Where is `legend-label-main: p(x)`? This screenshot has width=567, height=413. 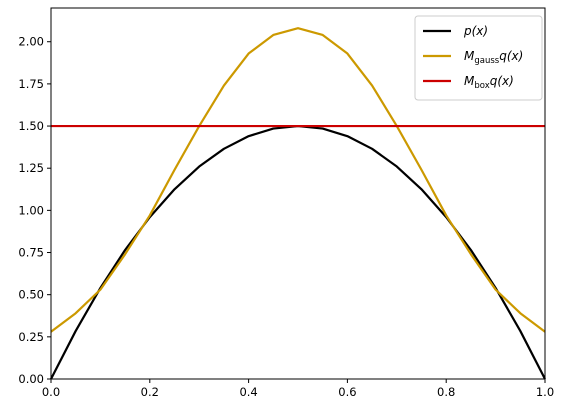
legend-label-main: p(x) is located at coordinates (475, 31).